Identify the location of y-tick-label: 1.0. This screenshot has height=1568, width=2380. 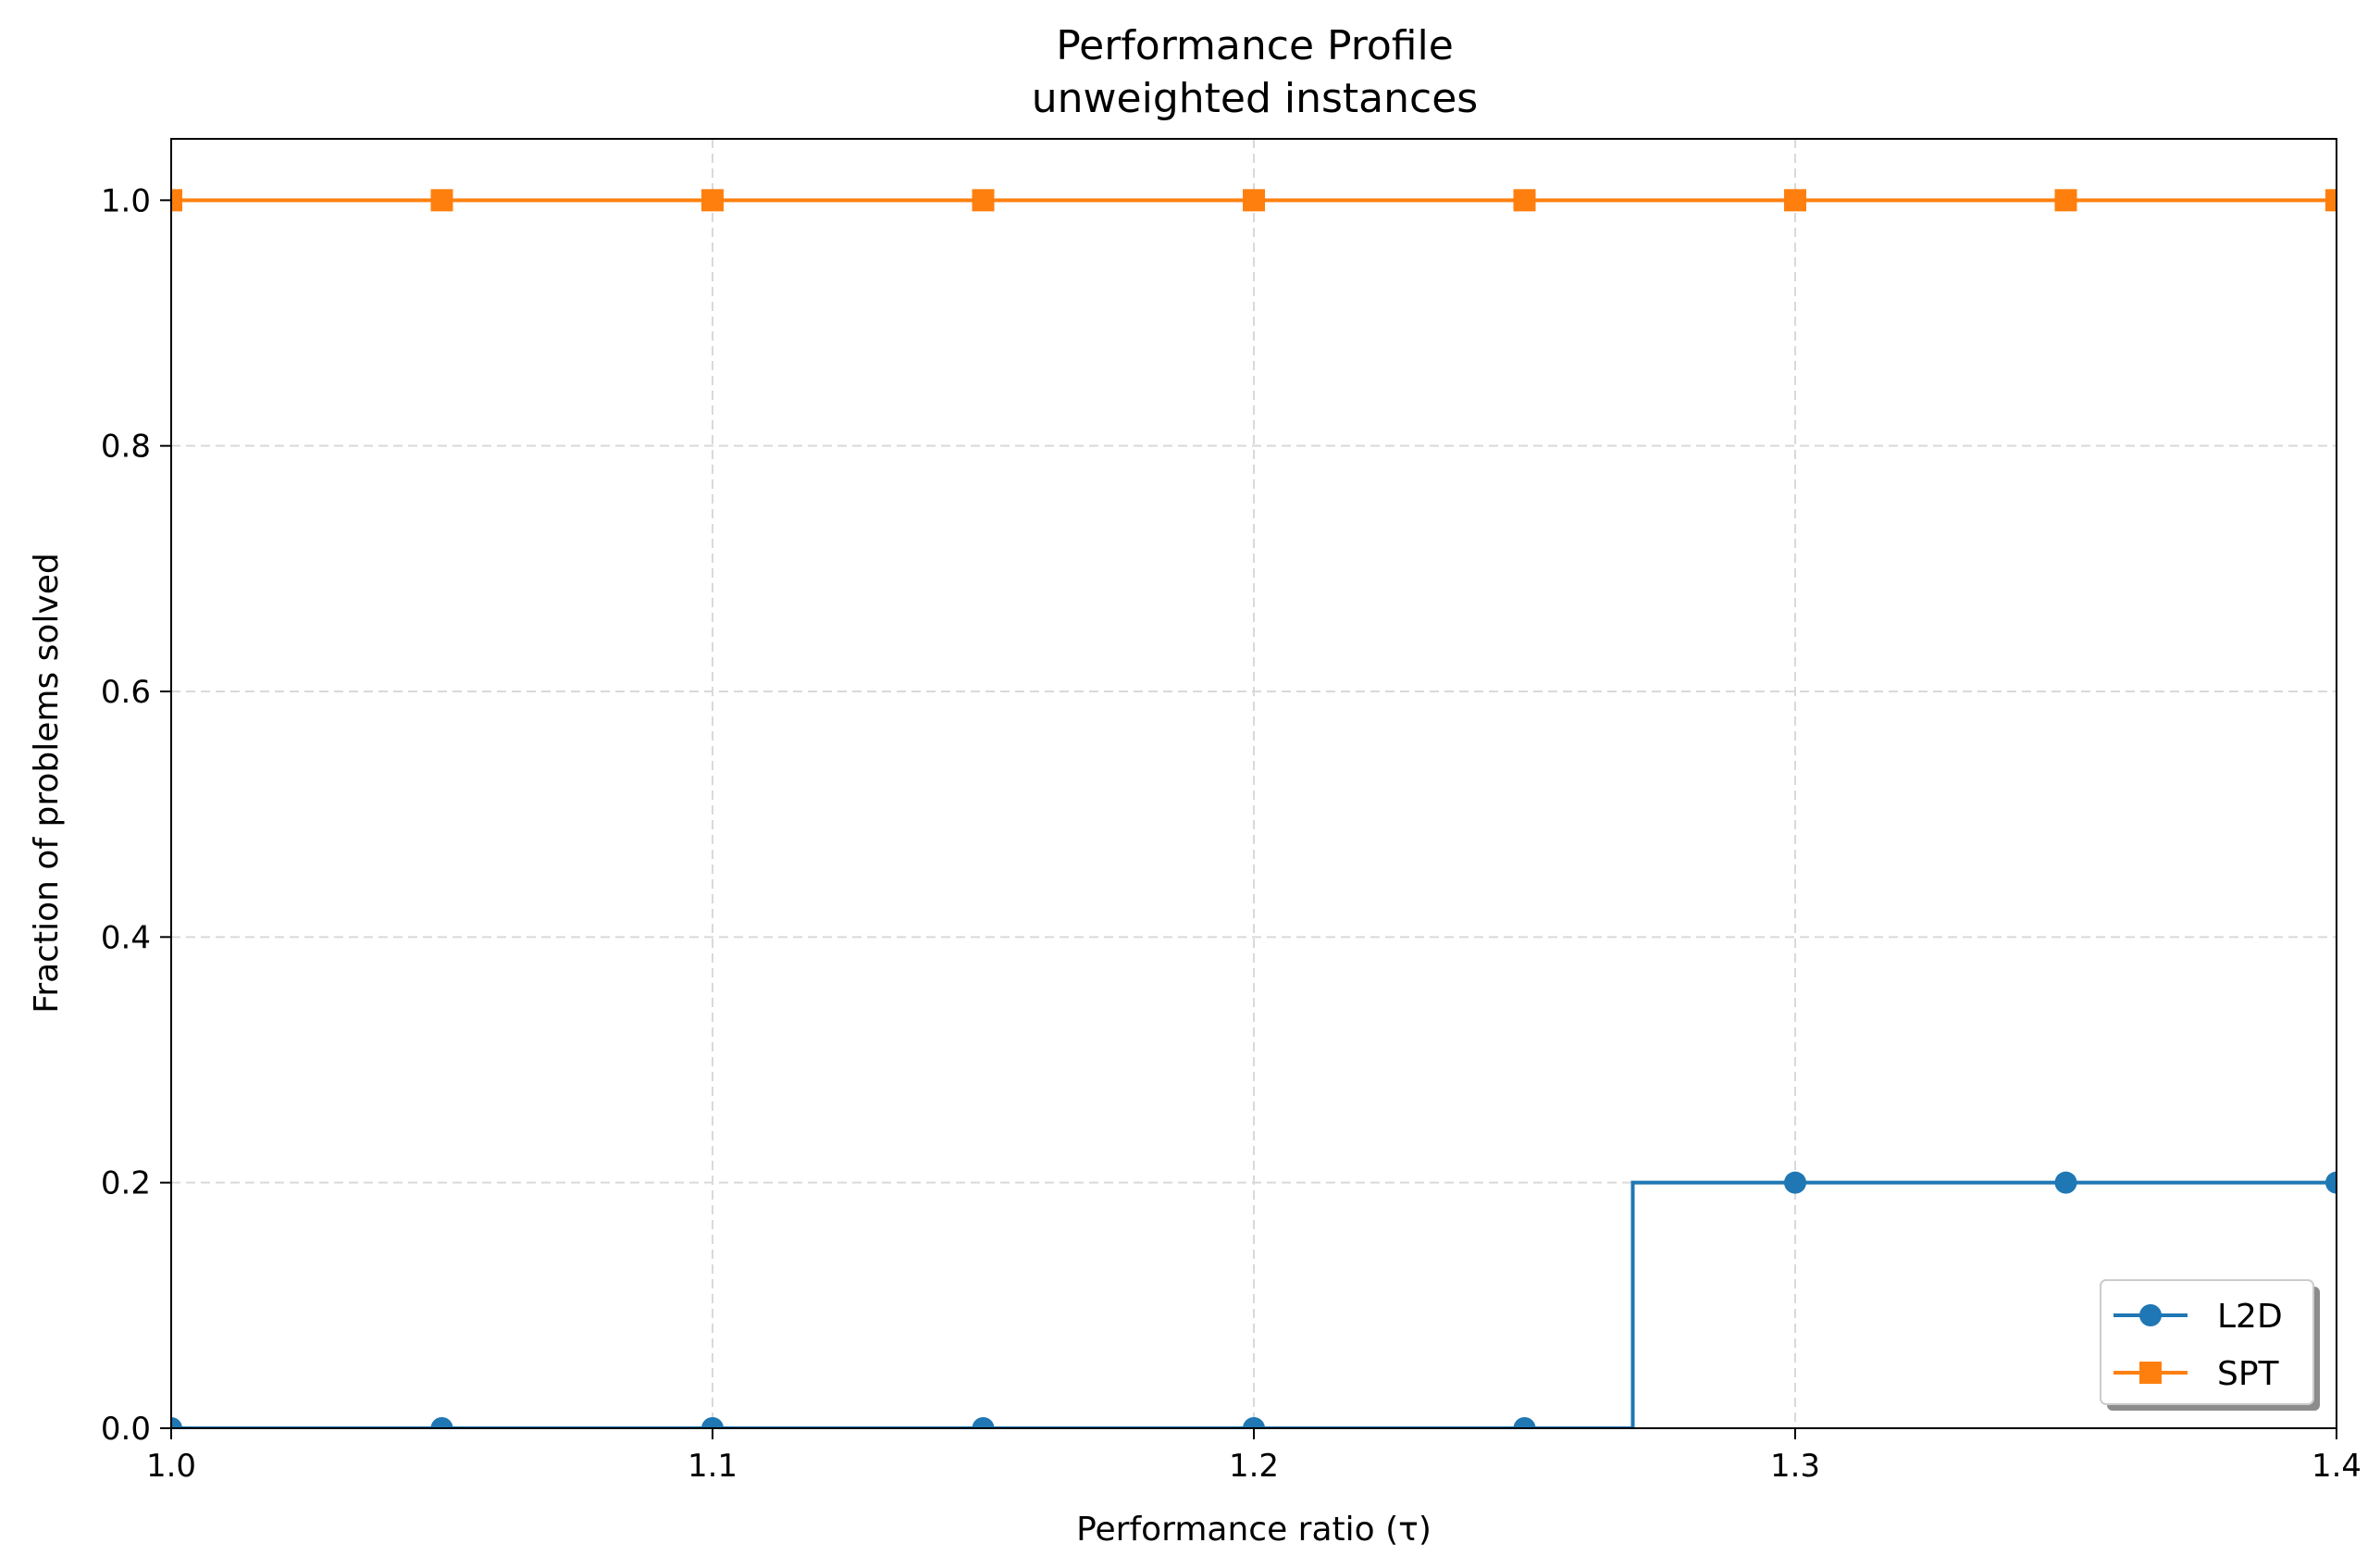
(126, 200).